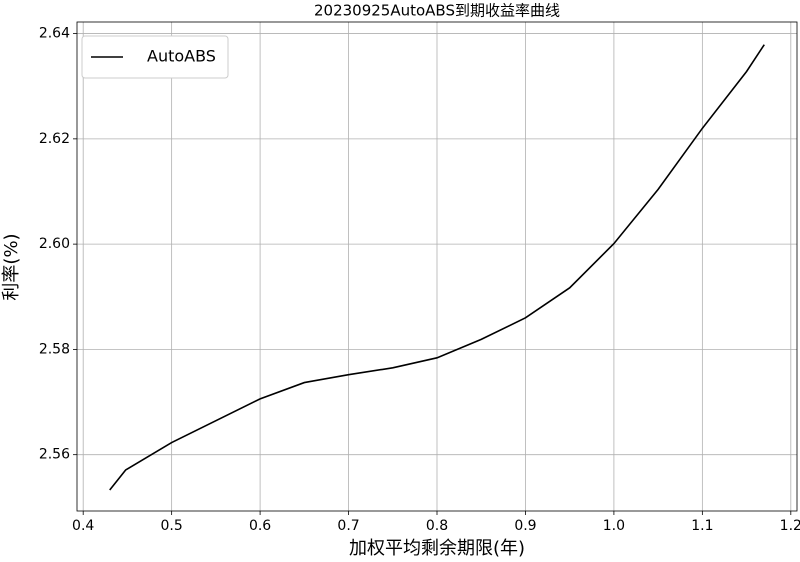  I want to click on x-tick-label: 0.5, so click(172, 526).